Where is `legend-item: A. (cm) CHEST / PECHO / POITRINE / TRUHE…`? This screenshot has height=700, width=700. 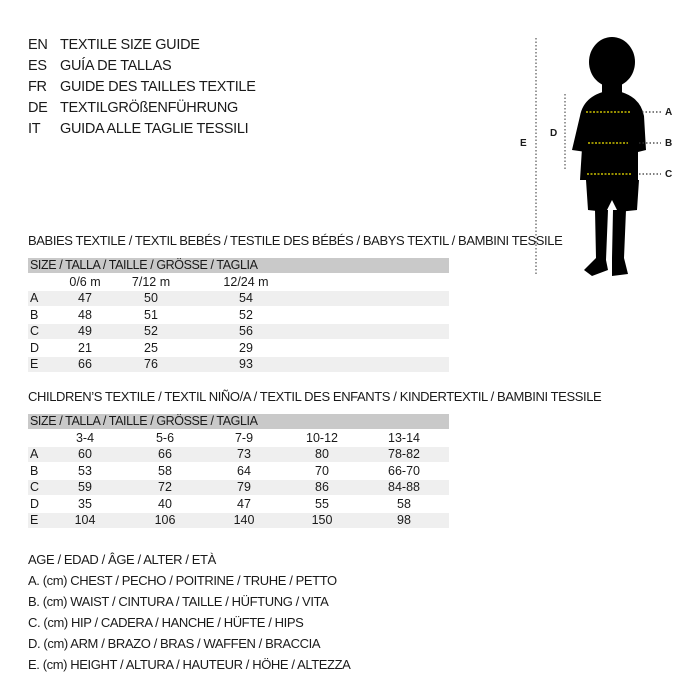
legend-item: A. (cm) CHEST / PECHO / POITRINE / TRUHE… is located at coordinates (182, 580).